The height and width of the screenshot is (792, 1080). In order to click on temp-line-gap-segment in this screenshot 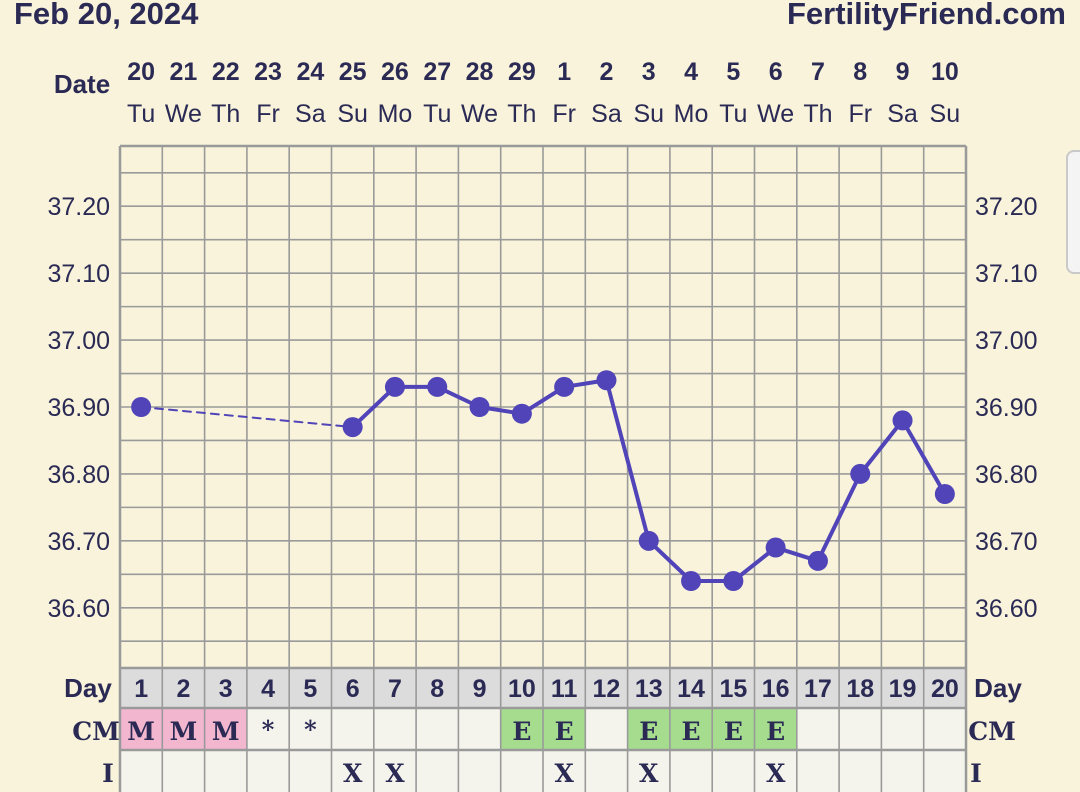, I will do `click(247, 417)`.